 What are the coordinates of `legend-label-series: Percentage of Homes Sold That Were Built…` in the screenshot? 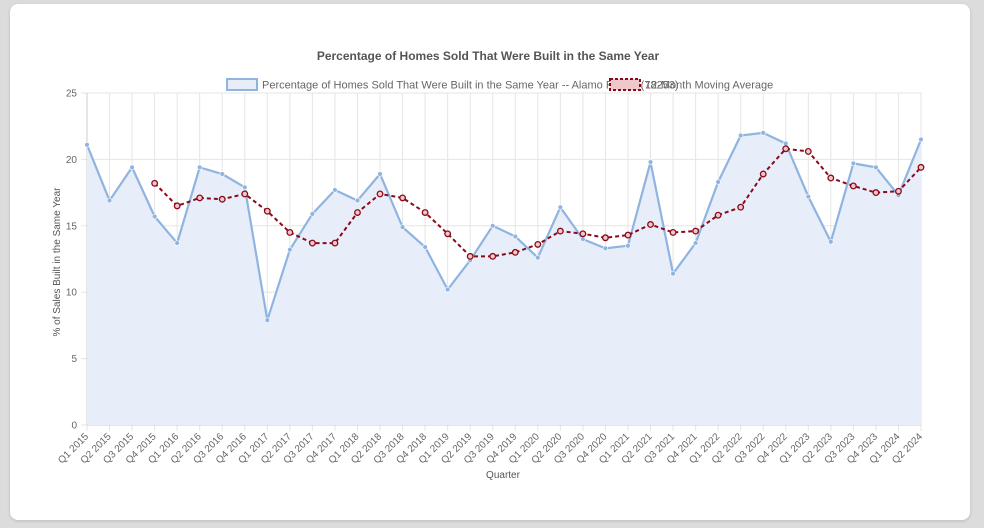 It's located at (470, 86).